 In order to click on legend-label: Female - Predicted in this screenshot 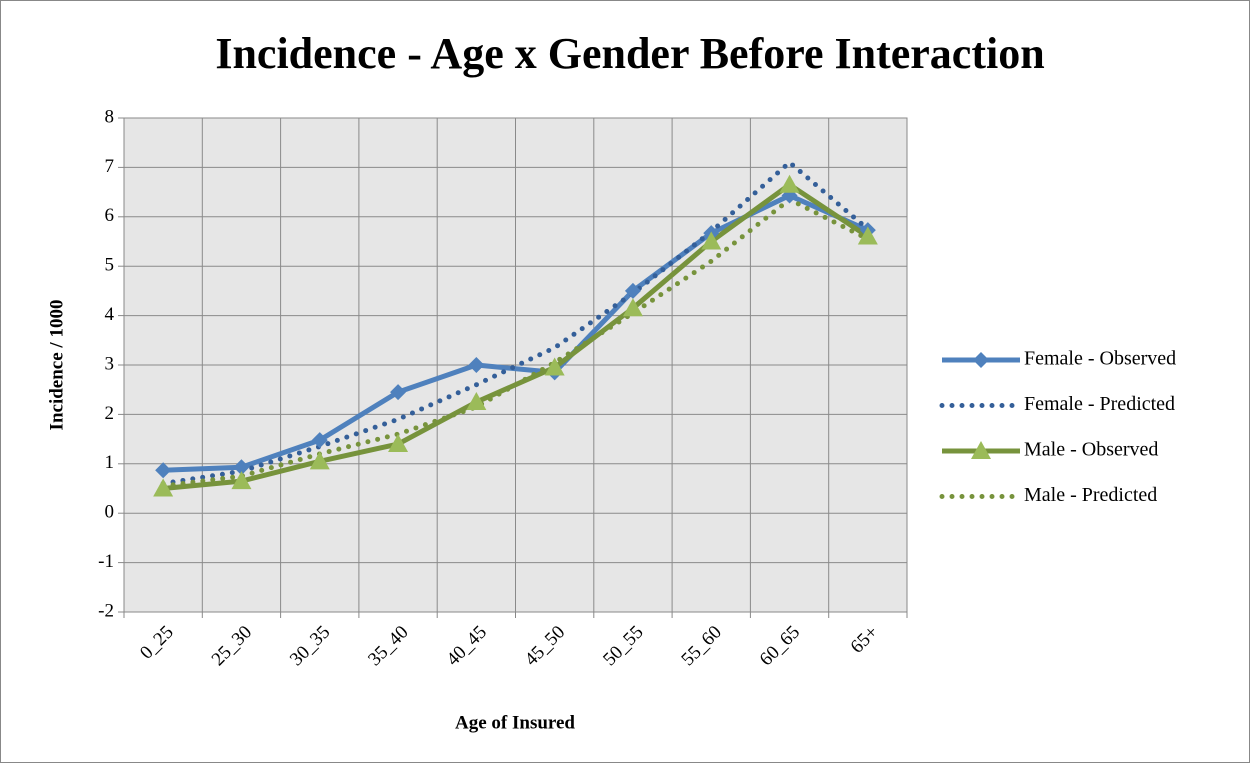, I will do `click(1099, 404)`.